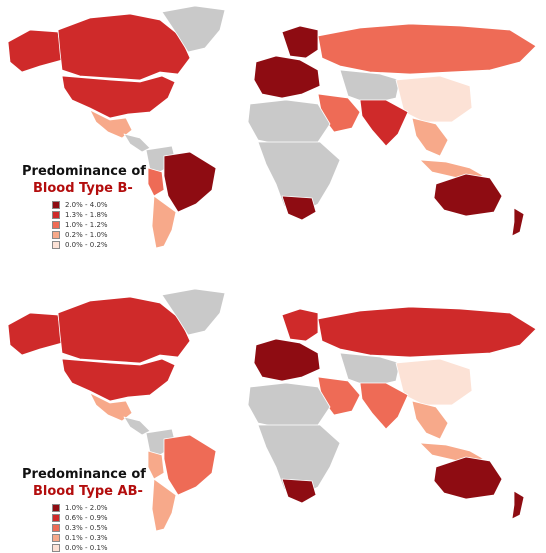 The height and width of the screenshot is (553, 546). I want to click on legend-item: 1.3% - 1.8%, so click(99, 215).